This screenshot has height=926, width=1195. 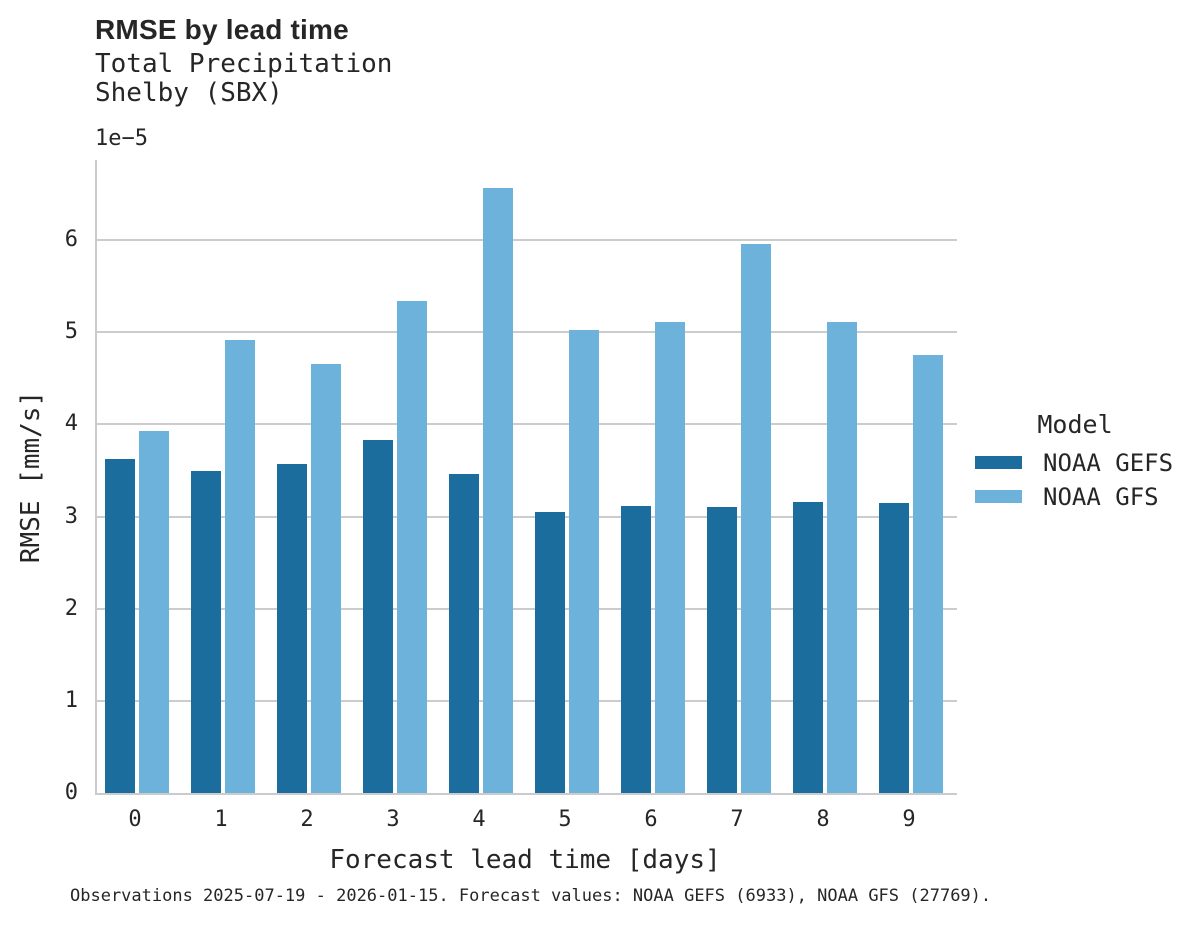 I want to click on y-tick-0: 0, so click(x=71, y=792).